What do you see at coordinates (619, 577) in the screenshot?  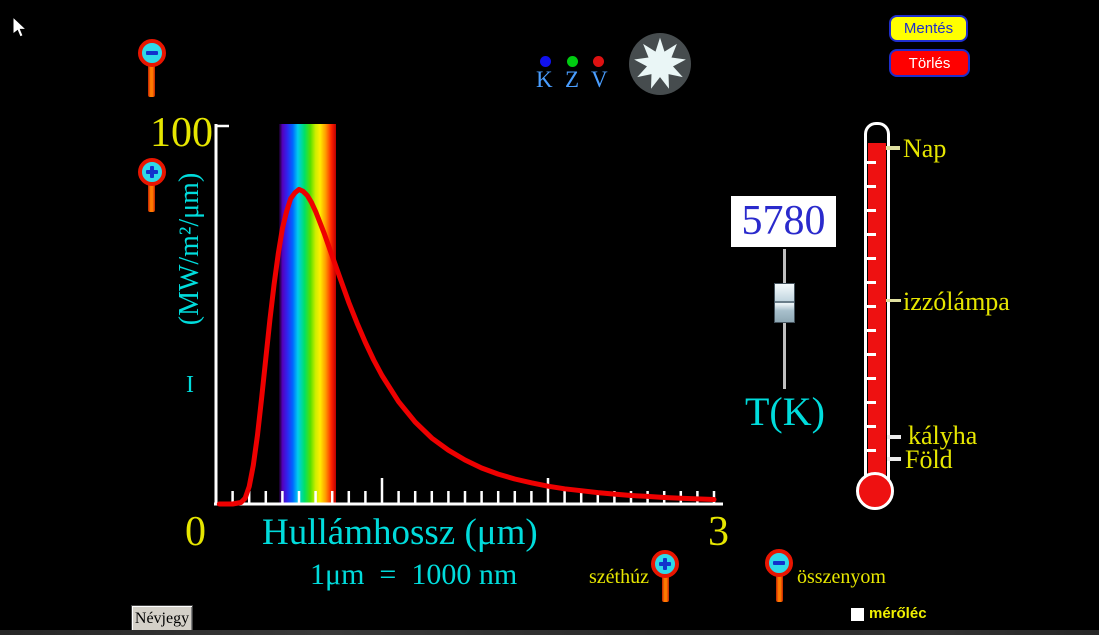 I see `expand-axis-label: széthúz` at bounding box center [619, 577].